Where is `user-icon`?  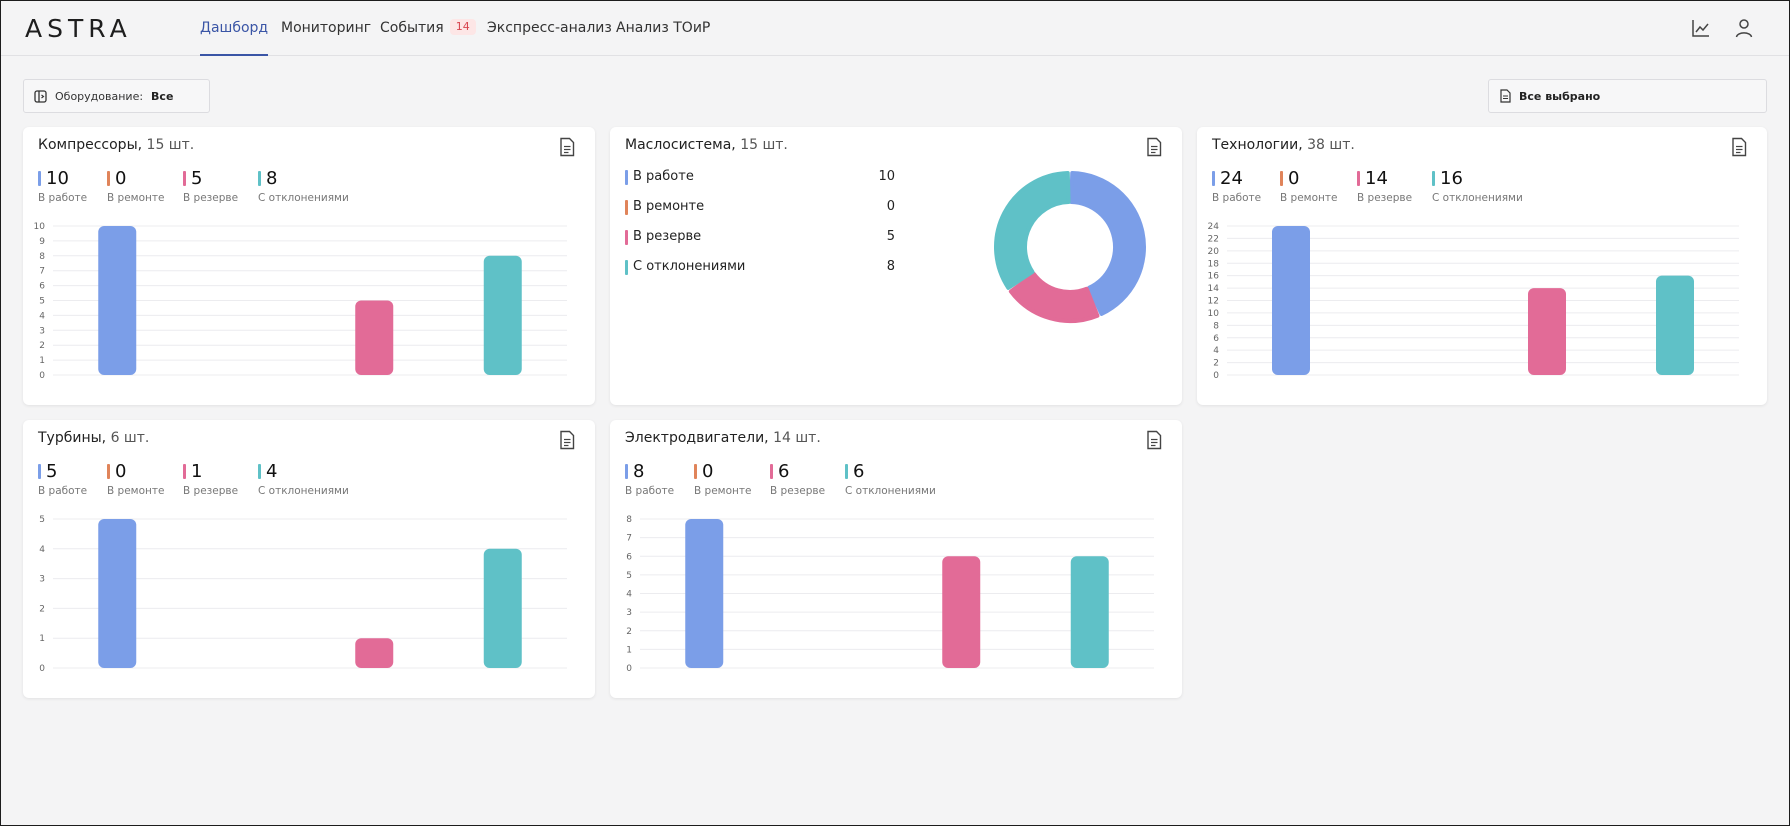
user-icon is located at coordinates (1744, 28).